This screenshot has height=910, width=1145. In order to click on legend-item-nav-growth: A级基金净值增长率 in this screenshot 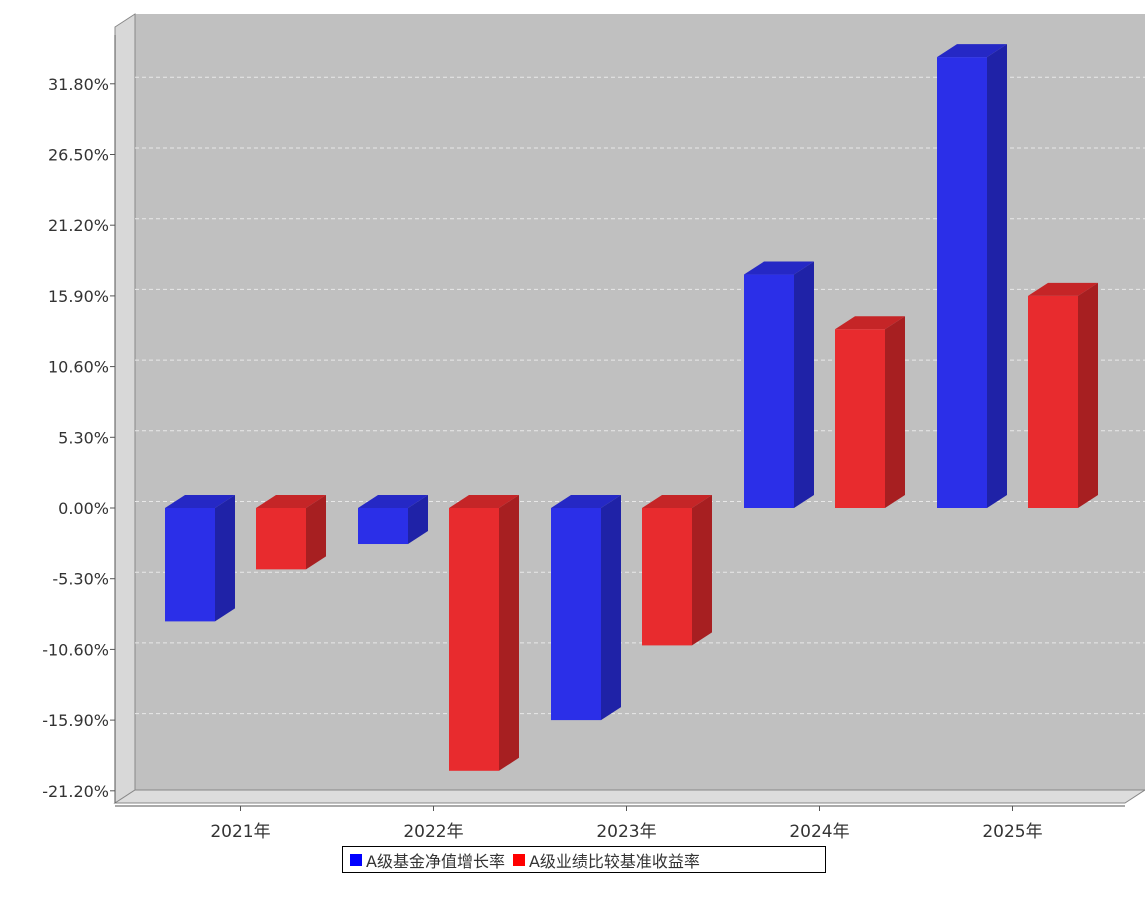, I will do `click(427, 860)`.